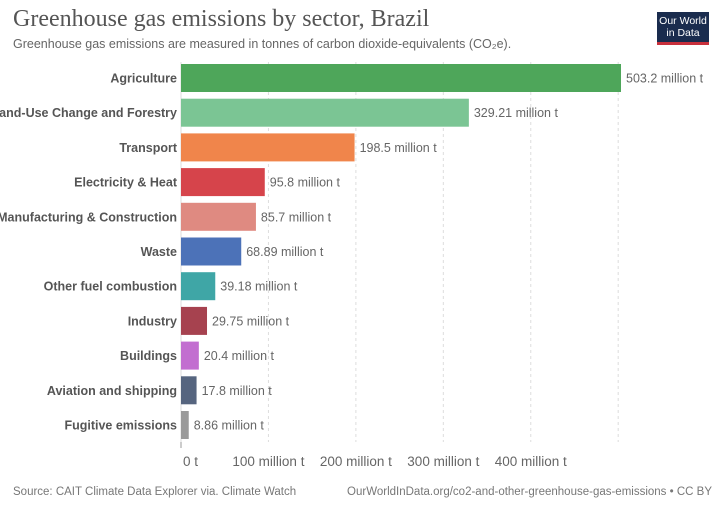  I want to click on x-tick-label: 400 million t, so click(531, 461).